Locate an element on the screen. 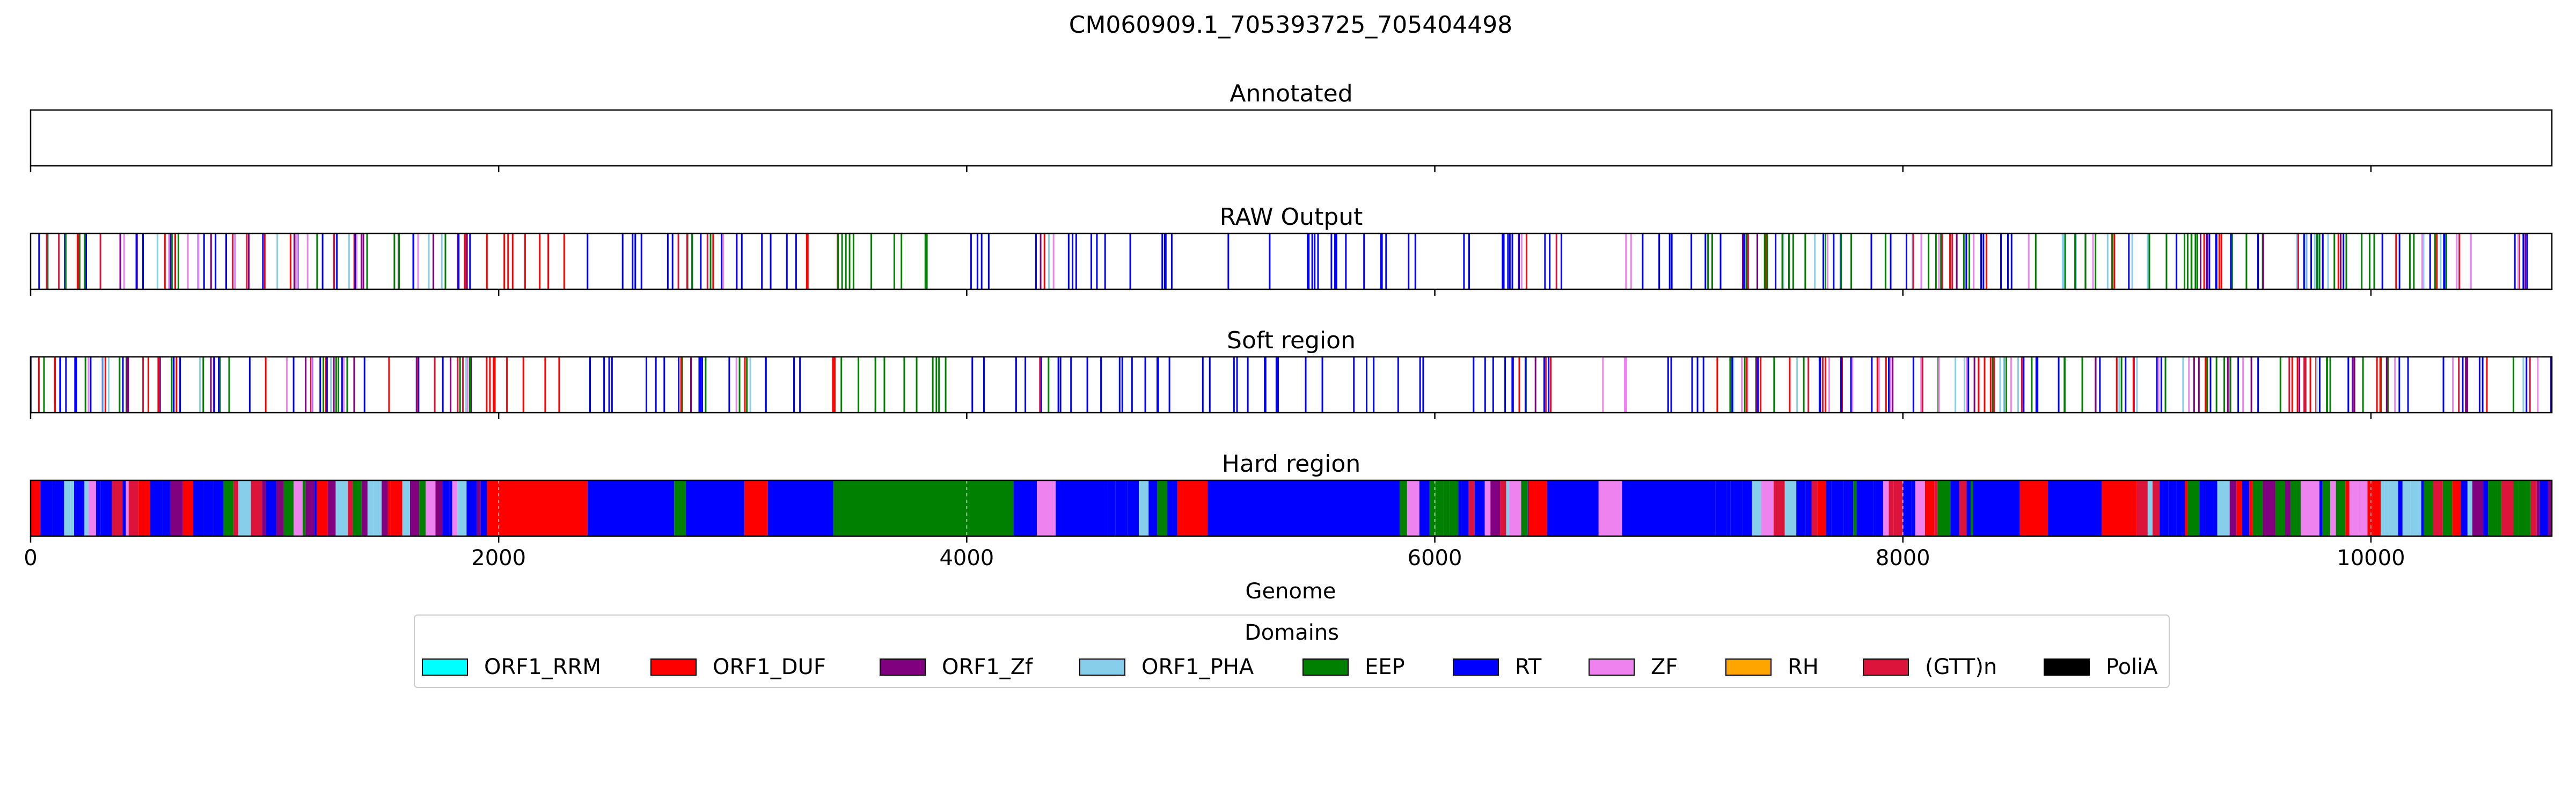 The height and width of the screenshot is (805, 2576). panel-2: RAW Output is located at coordinates (1291, 249).